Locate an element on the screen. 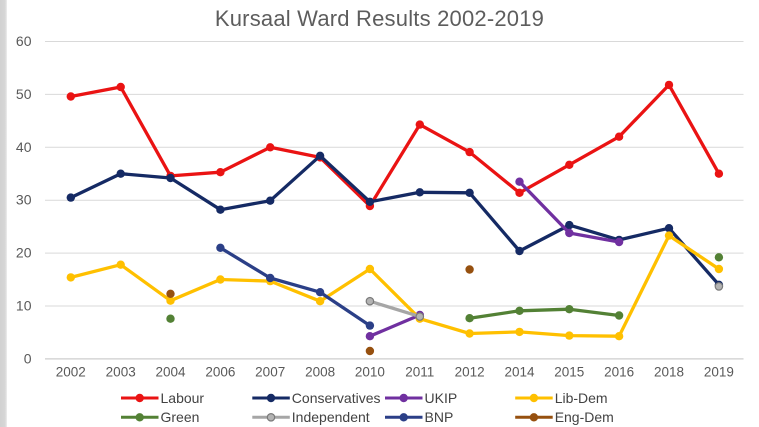  svg-text: Green is located at coordinates (180, 417).